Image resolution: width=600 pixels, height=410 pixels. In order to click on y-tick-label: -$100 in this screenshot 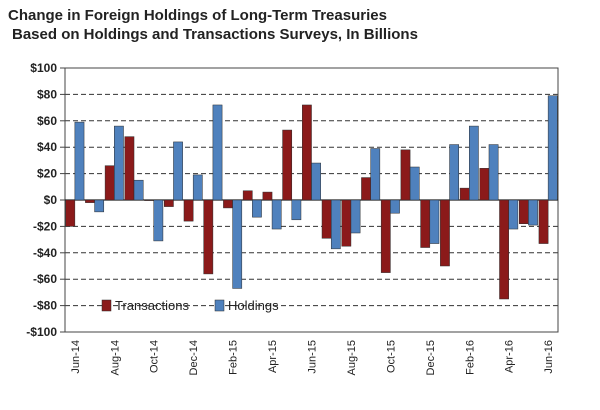, I will do `click(41, 332)`.